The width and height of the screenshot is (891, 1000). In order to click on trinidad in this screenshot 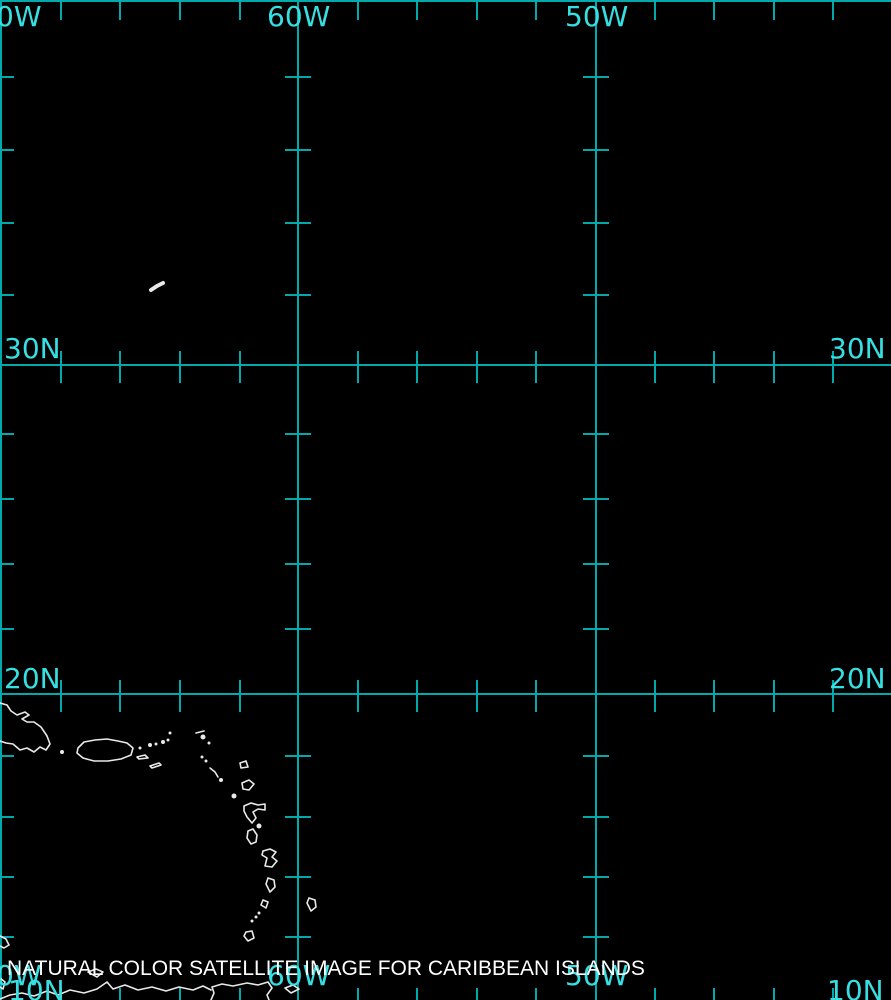, I will do `click(241, 990)`.